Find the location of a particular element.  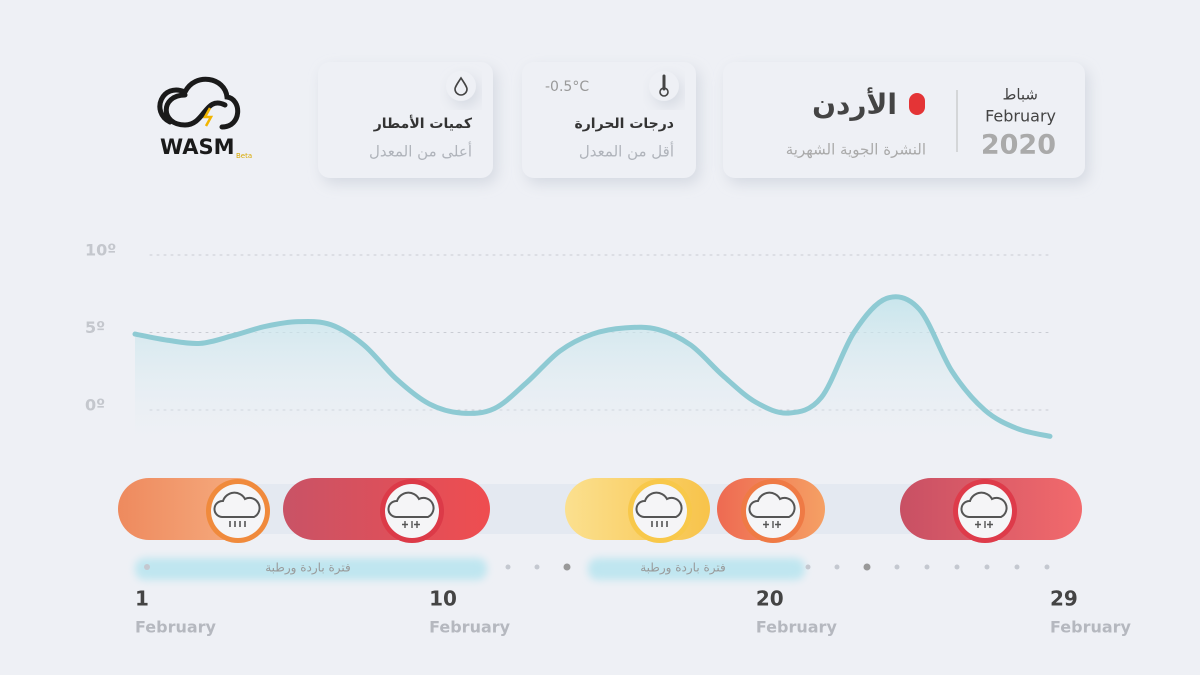

temp-status: أقل من المعدل is located at coordinates (626, 151).